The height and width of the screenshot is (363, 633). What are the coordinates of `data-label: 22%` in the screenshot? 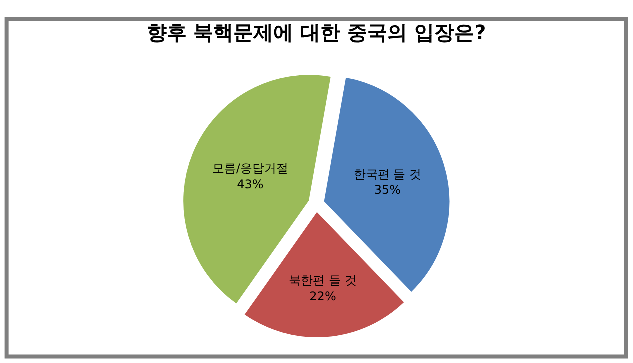 It's located at (323, 296).